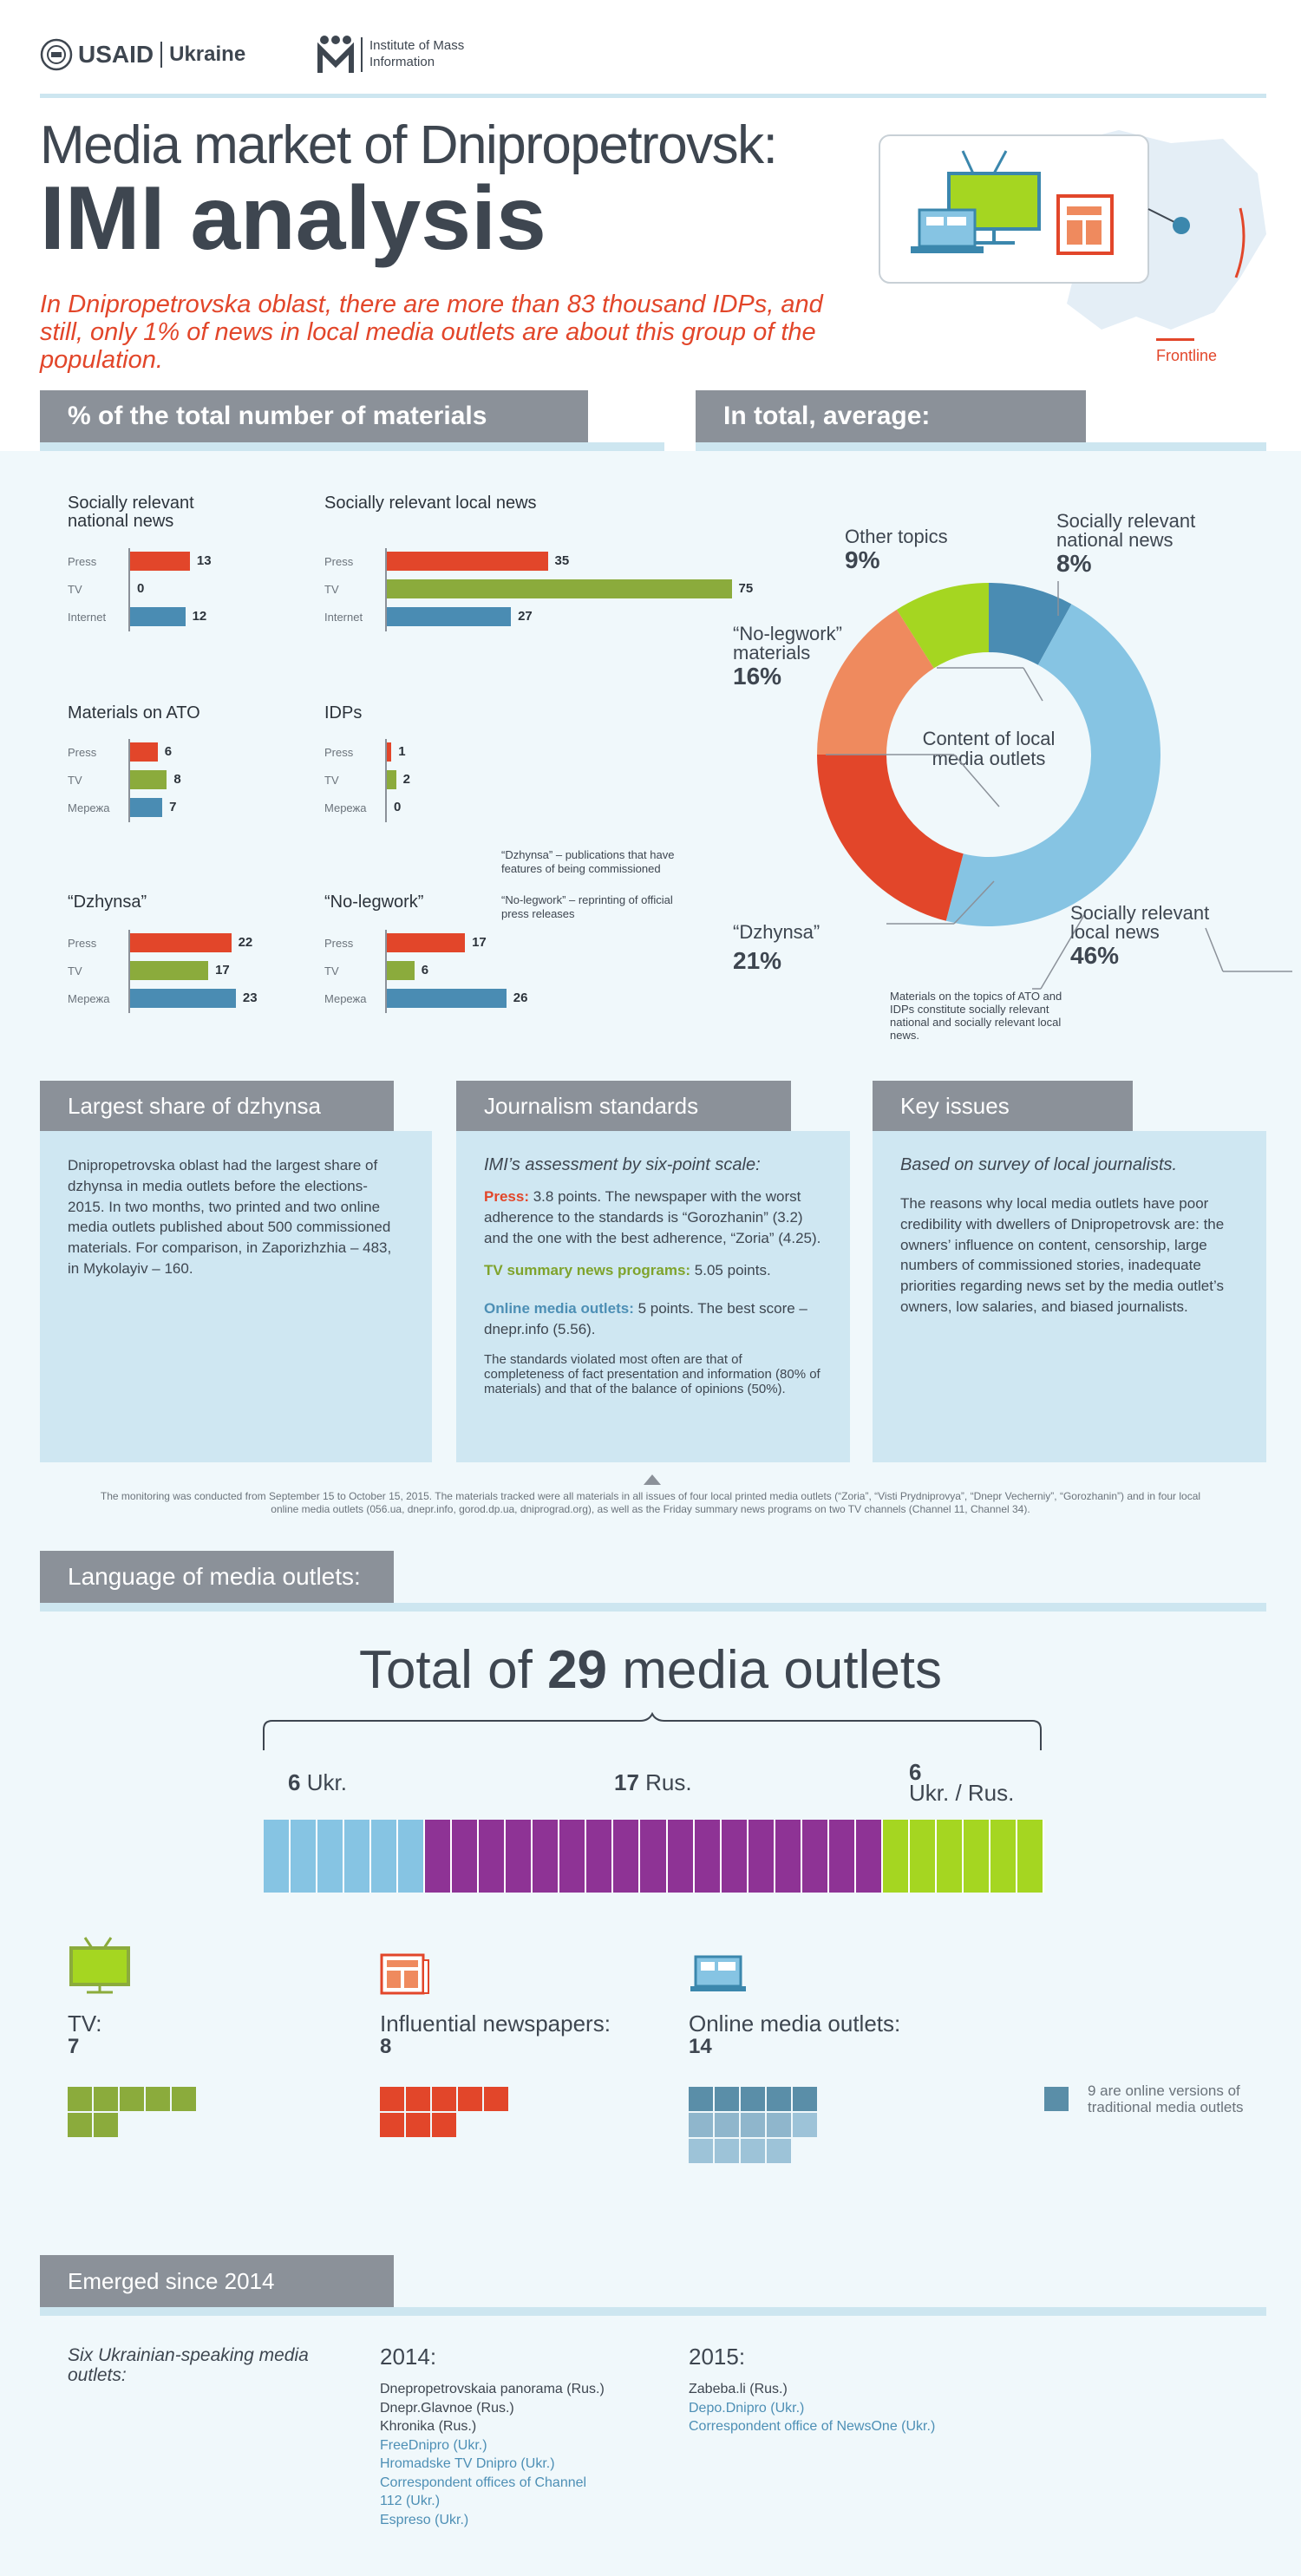 Image resolution: width=1301 pixels, height=2576 pixels. I want to click on imi-logo: Institute of Mass Information, so click(390, 55).